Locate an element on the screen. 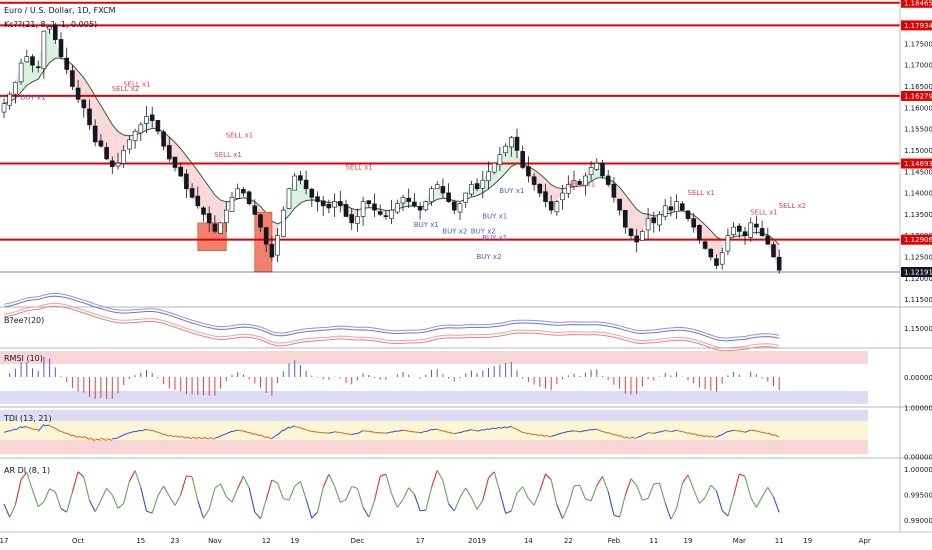  price-tick-label: 1.12500 is located at coordinates (918, 257).